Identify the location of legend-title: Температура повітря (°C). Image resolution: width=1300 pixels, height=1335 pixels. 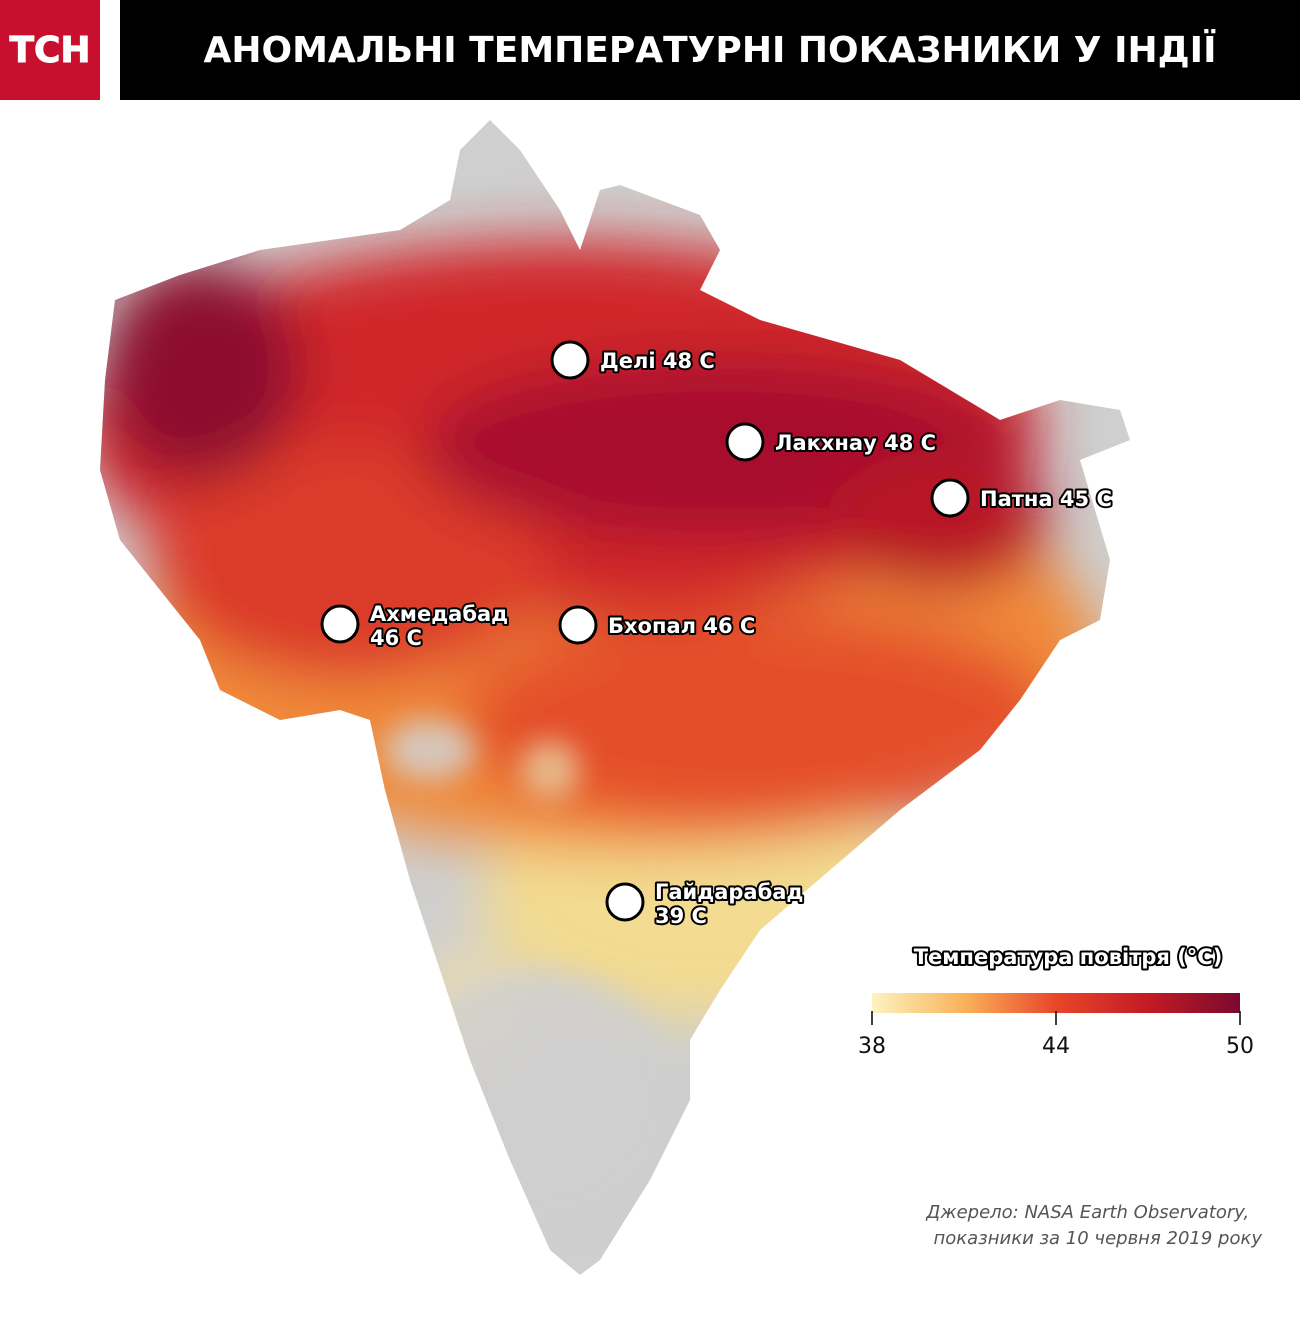
(1068, 957).